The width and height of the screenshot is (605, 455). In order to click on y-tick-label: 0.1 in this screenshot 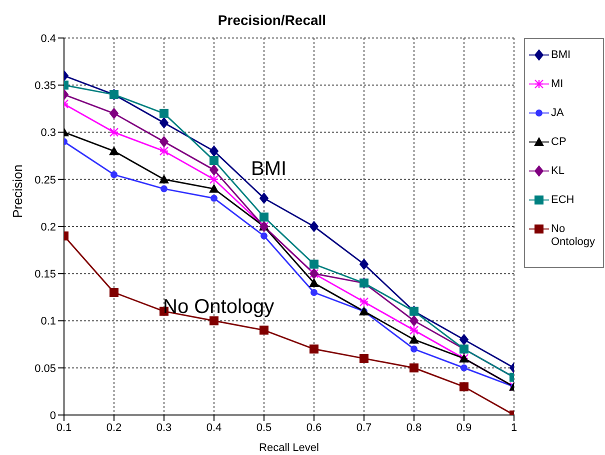, I will do `click(48, 322)`.